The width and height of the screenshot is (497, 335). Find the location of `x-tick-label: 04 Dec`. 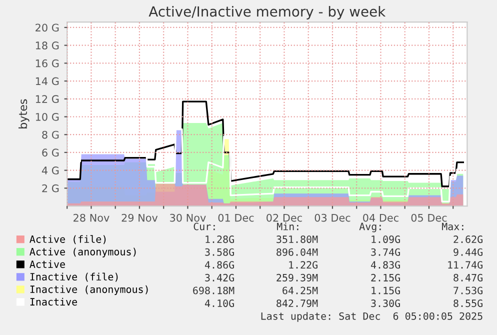

x-tick-label: 04 Dec is located at coordinates (380, 218).